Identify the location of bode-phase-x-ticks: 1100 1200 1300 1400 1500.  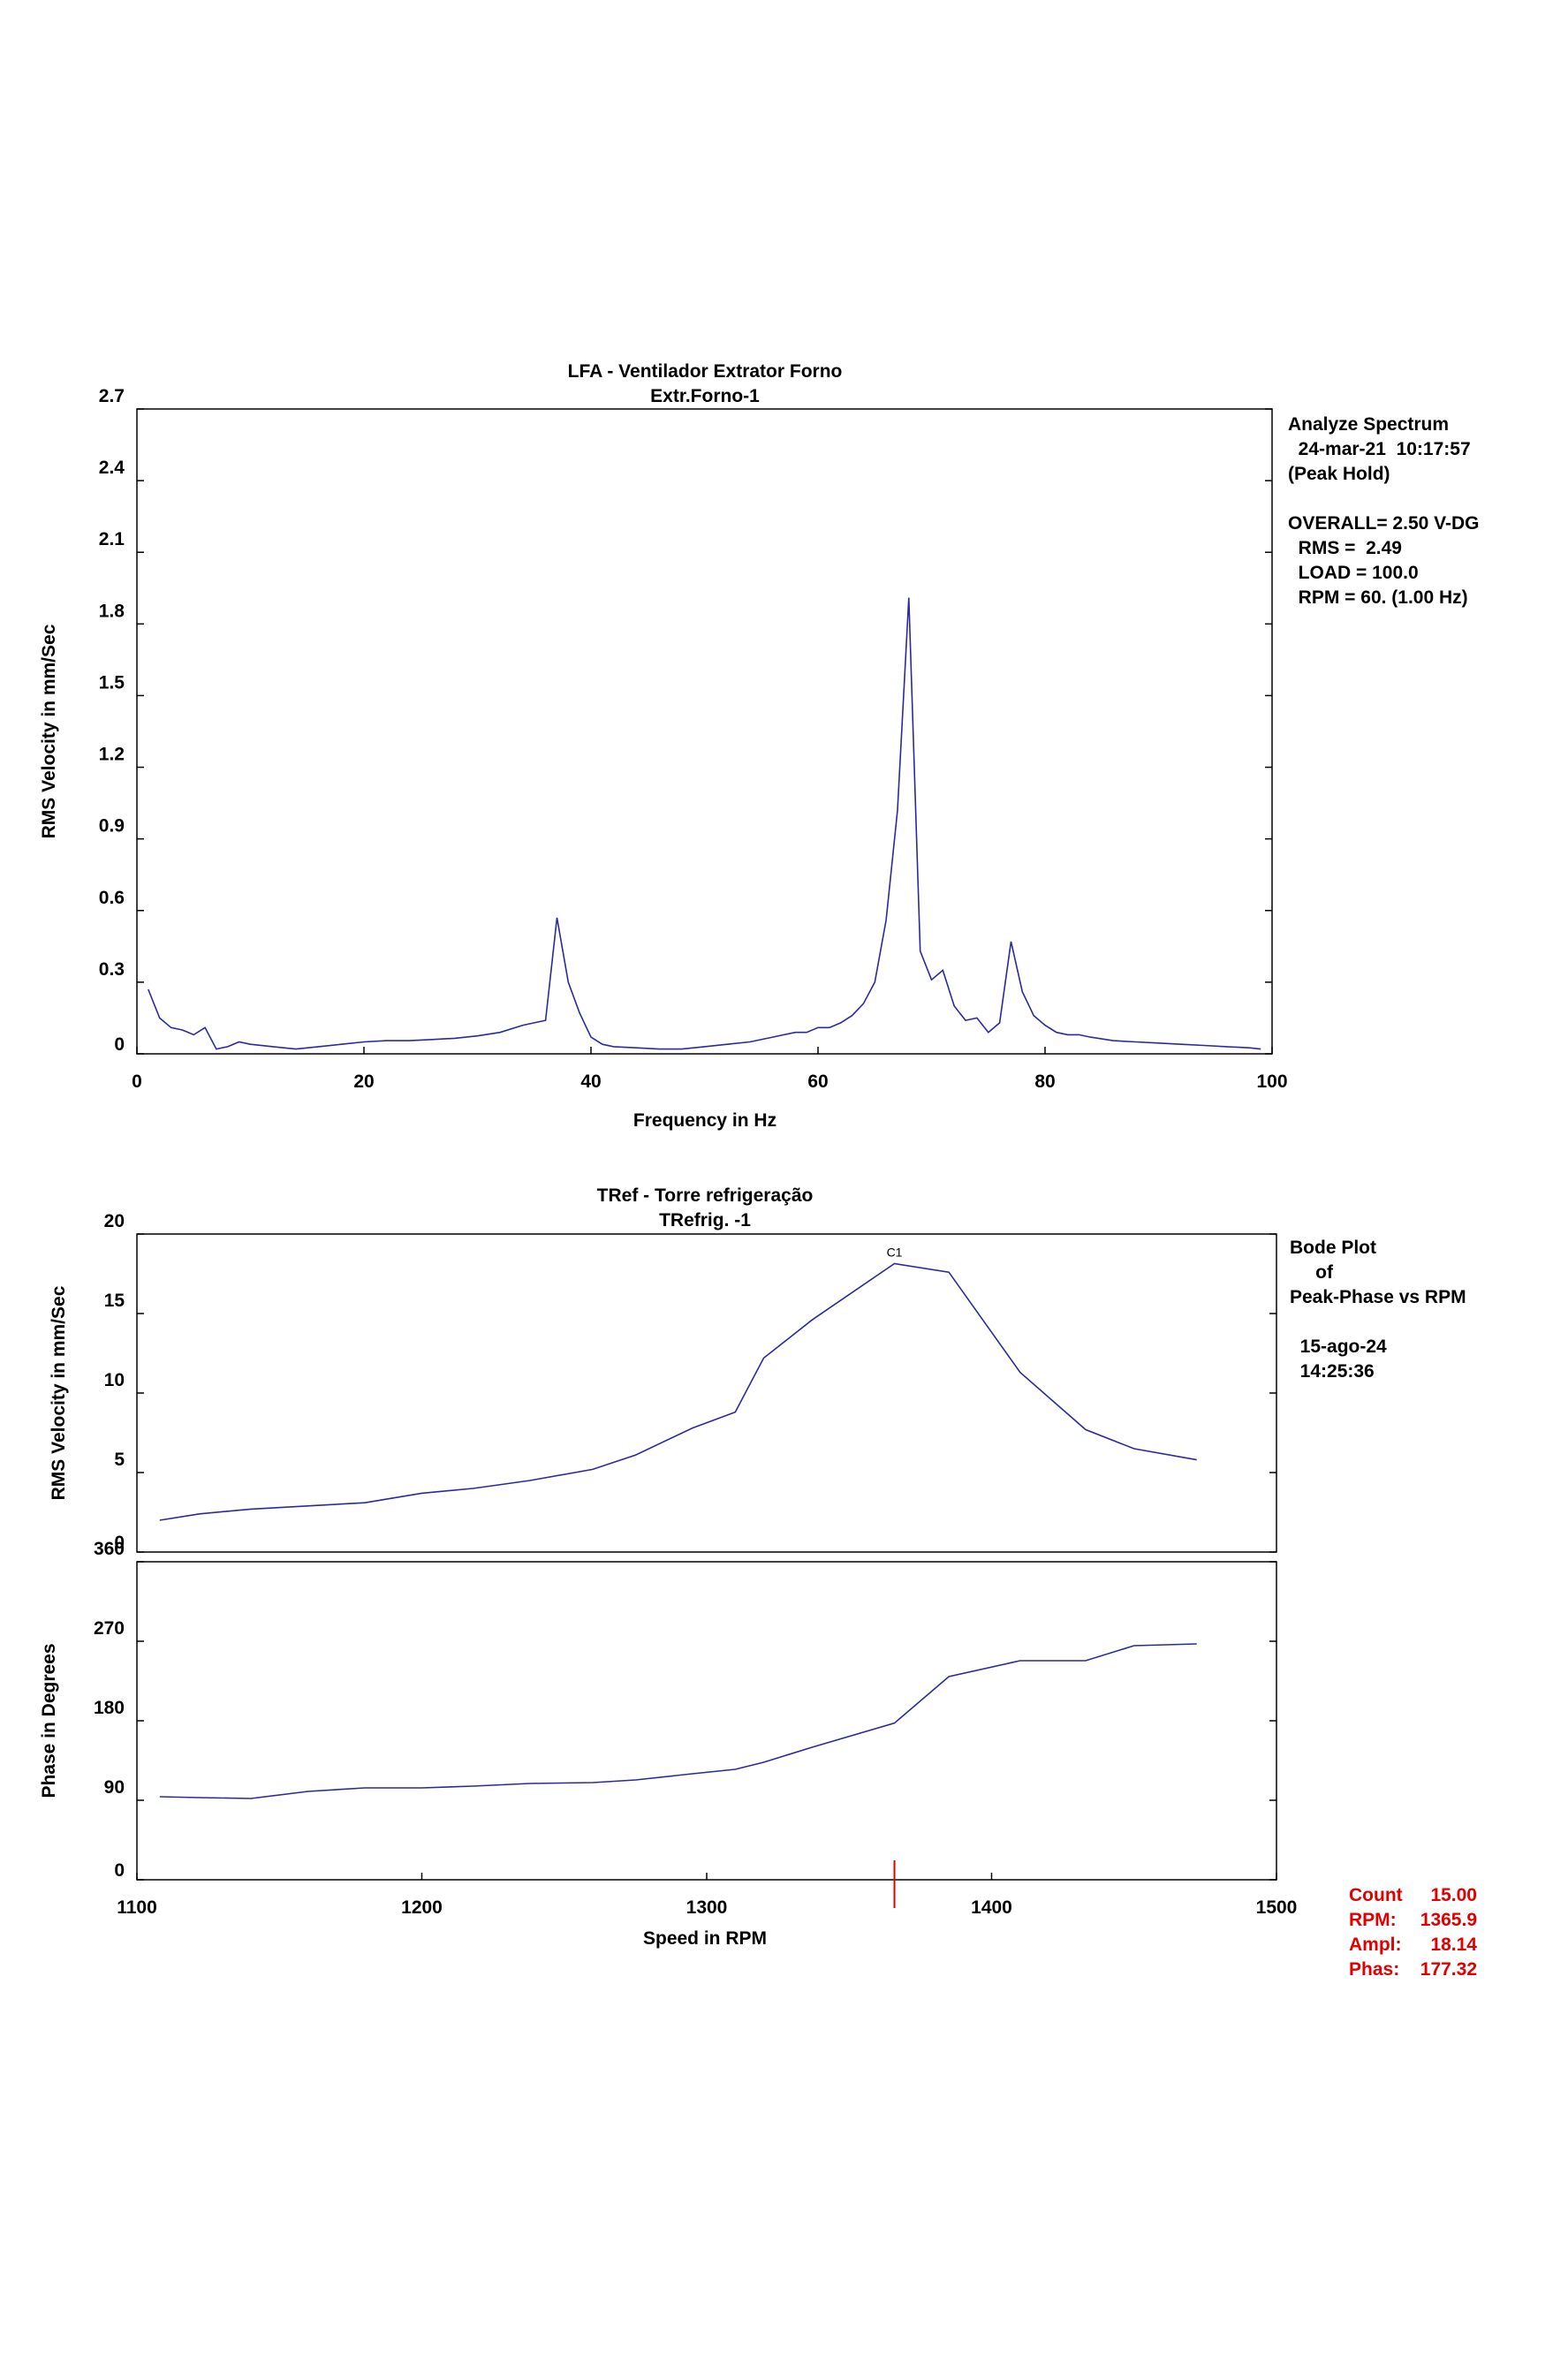
(707, 1896).